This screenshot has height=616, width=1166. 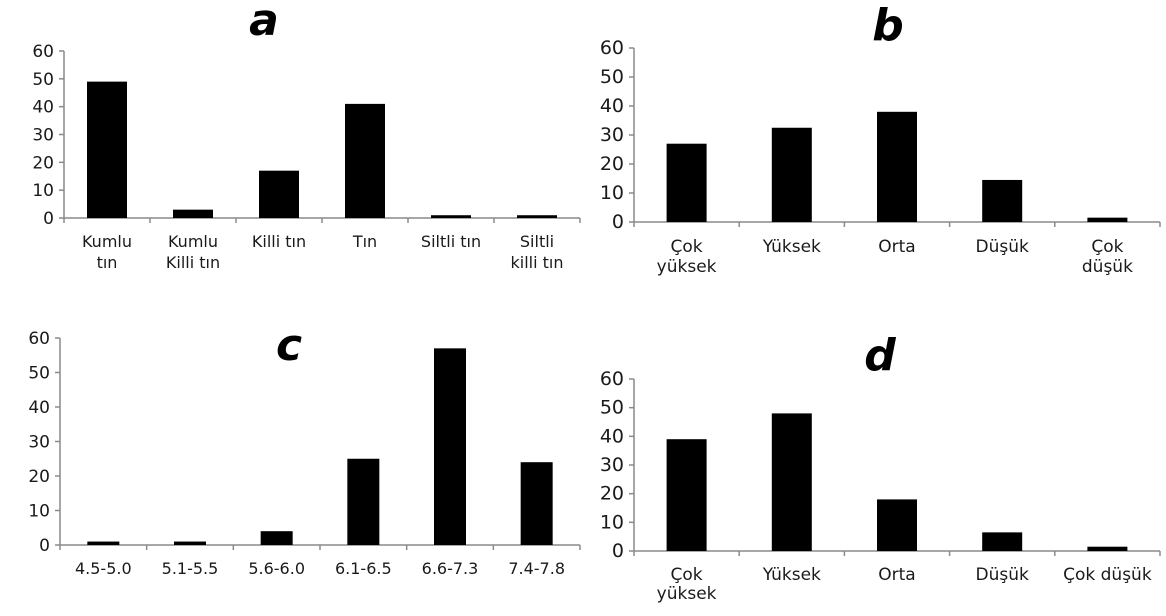 What do you see at coordinates (289, 345) in the screenshot?
I see `panel-title: c` at bounding box center [289, 345].